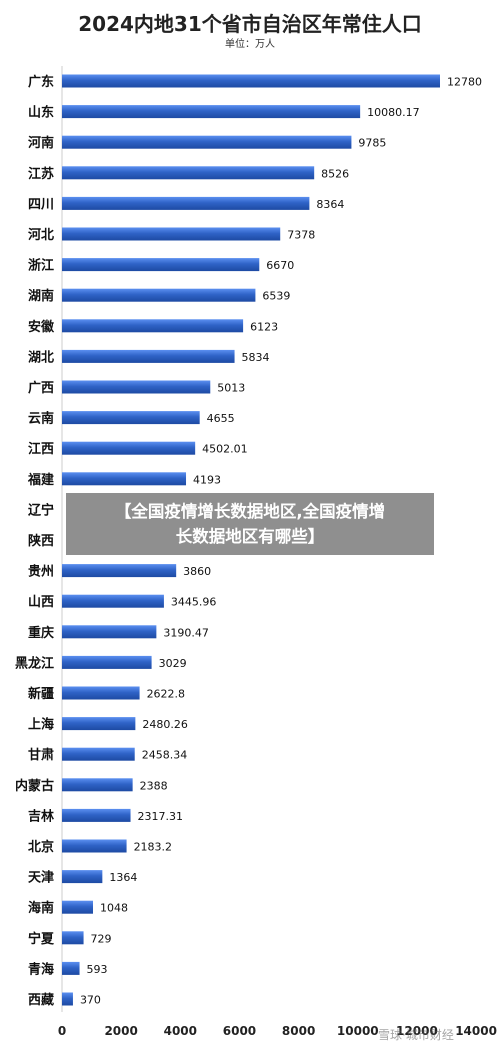 The height and width of the screenshot is (1050, 500). What do you see at coordinates (225, 449) in the screenshot?
I see `value-label: 4502.01` at bounding box center [225, 449].